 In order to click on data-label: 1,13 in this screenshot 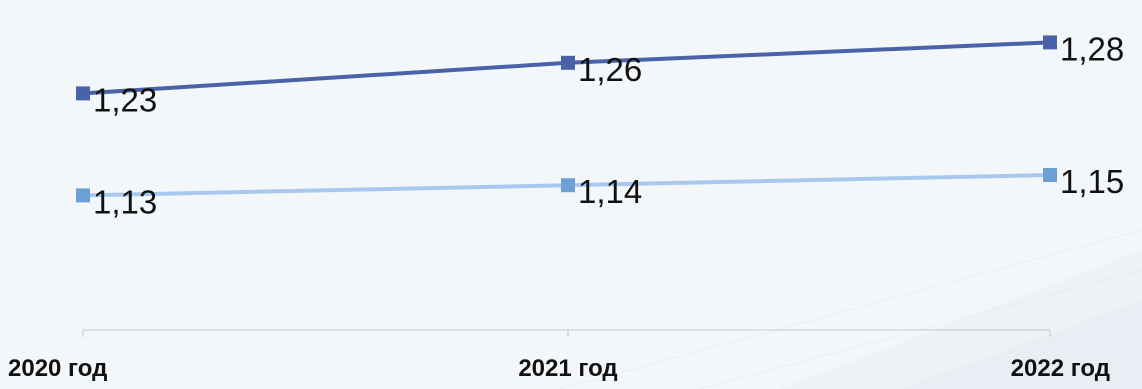, I will do `click(125, 201)`.